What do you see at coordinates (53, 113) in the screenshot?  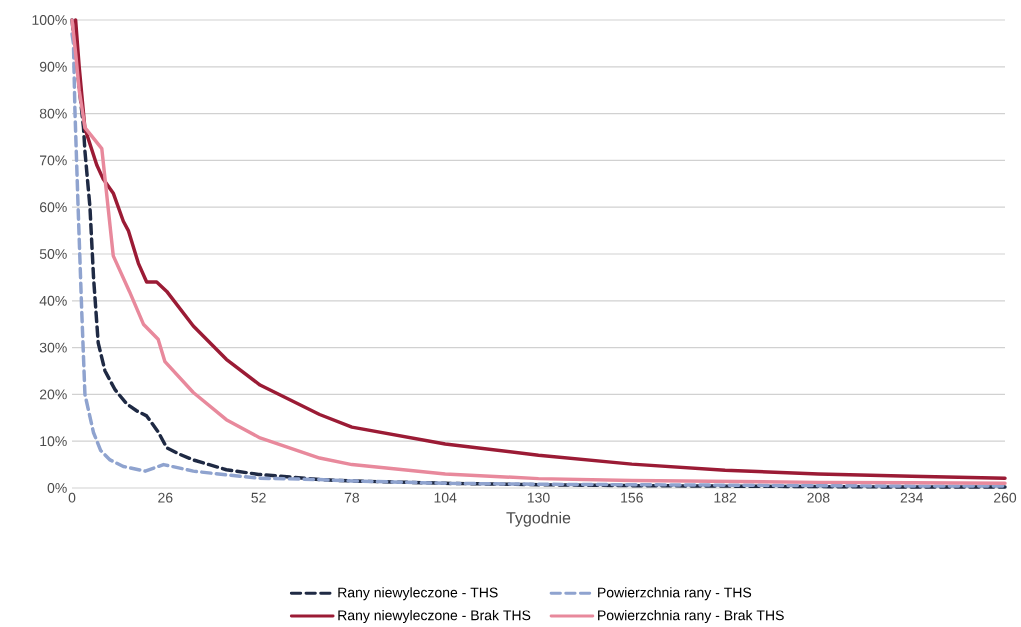 I see `y-tick-label: 80%` at bounding box center [53, 113].